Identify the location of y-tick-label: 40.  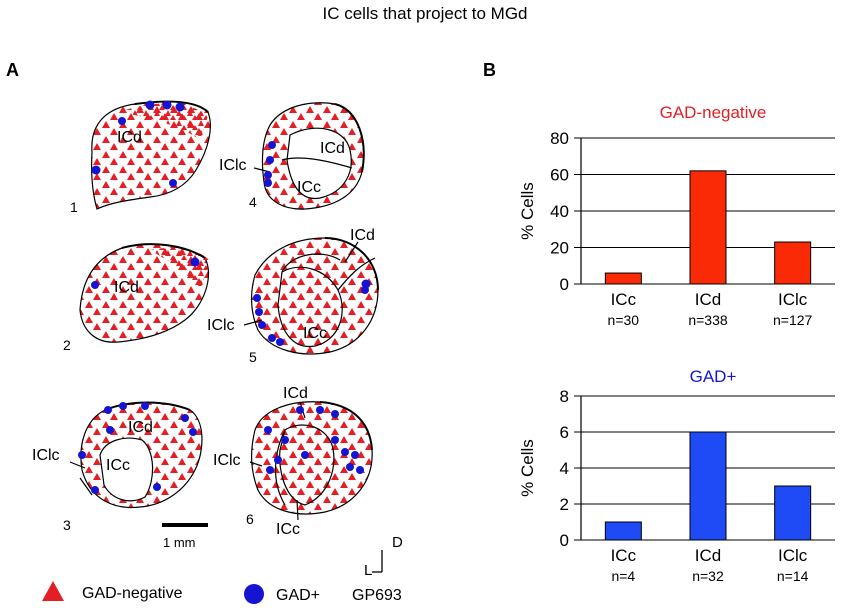
(559, 211).